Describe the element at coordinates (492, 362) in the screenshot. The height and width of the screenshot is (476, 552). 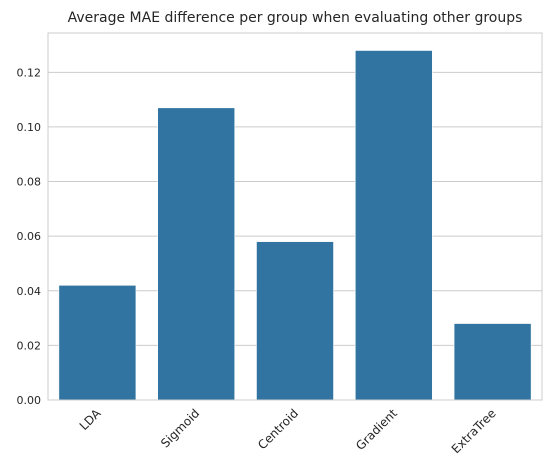
I see `bar-extratree` at that location.